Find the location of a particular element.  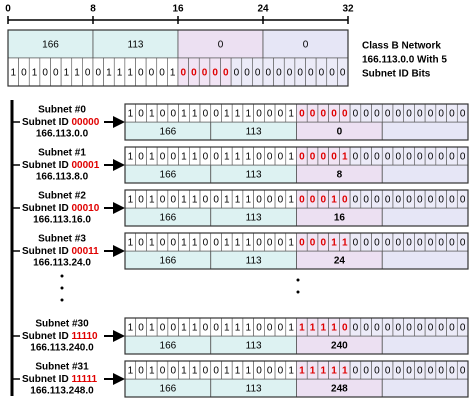

subnet-label: Subnet #30 is located at coordinates (62, 324).